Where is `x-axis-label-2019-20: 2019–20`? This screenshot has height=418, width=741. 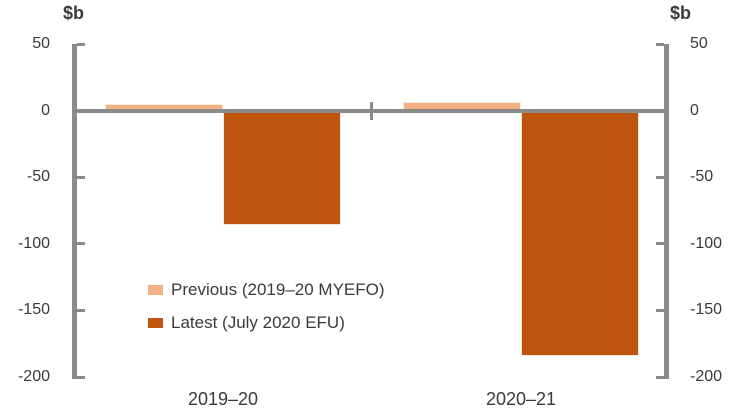 x-axis-label-2019-20: 2019–20 is located at coordinates (223, 399).